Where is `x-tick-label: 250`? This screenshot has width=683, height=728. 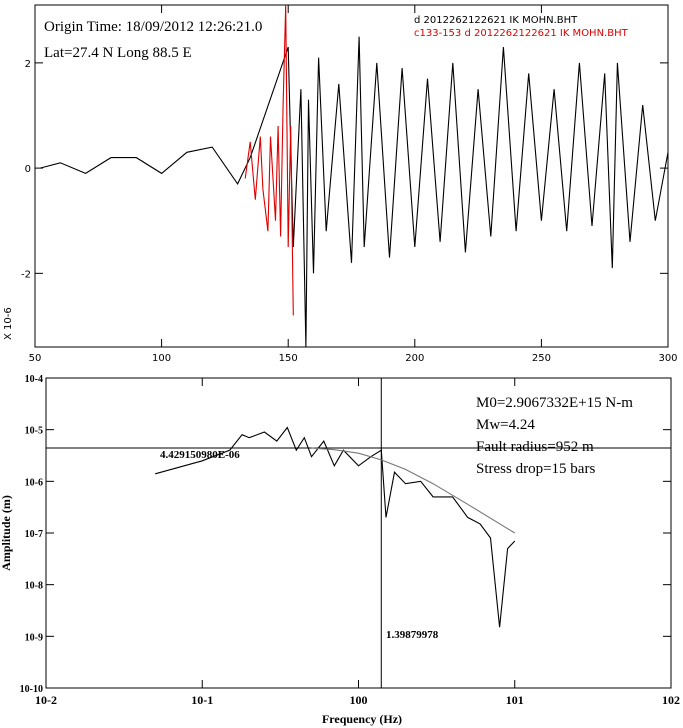
x-tick-label: 250 is located at coordinates (541, 358).